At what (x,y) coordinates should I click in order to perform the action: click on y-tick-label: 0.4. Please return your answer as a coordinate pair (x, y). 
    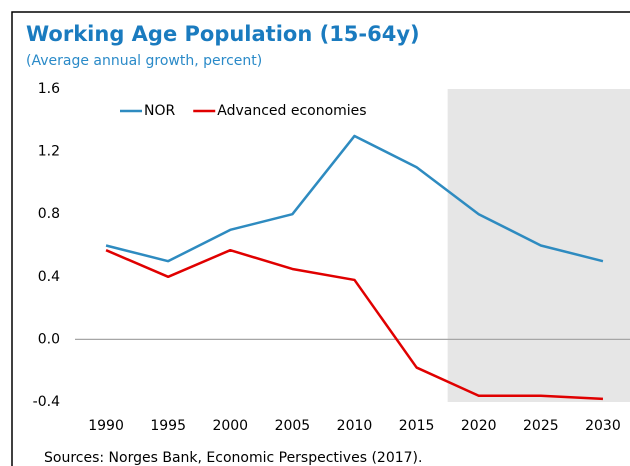
    Looking at the image, I should click on (49, 277).